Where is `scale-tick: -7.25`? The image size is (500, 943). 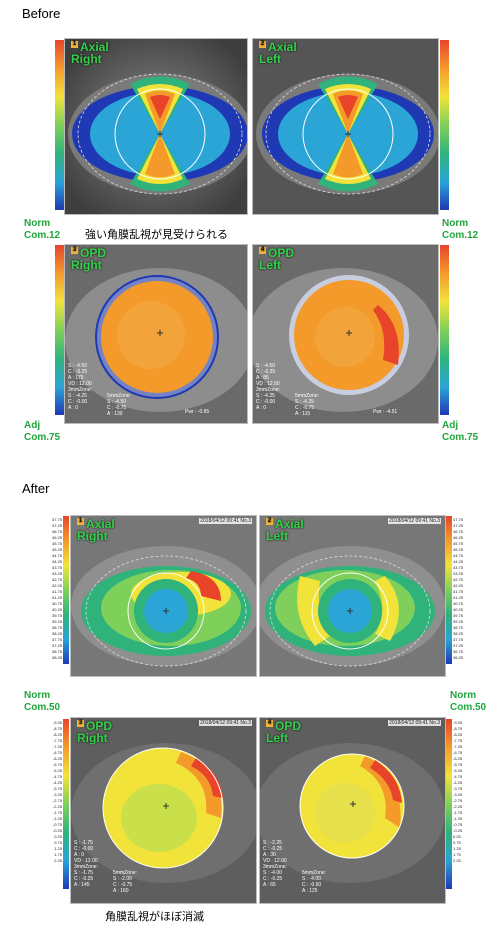 scale-tick: -7.25 is located at coordinates (57, 746).